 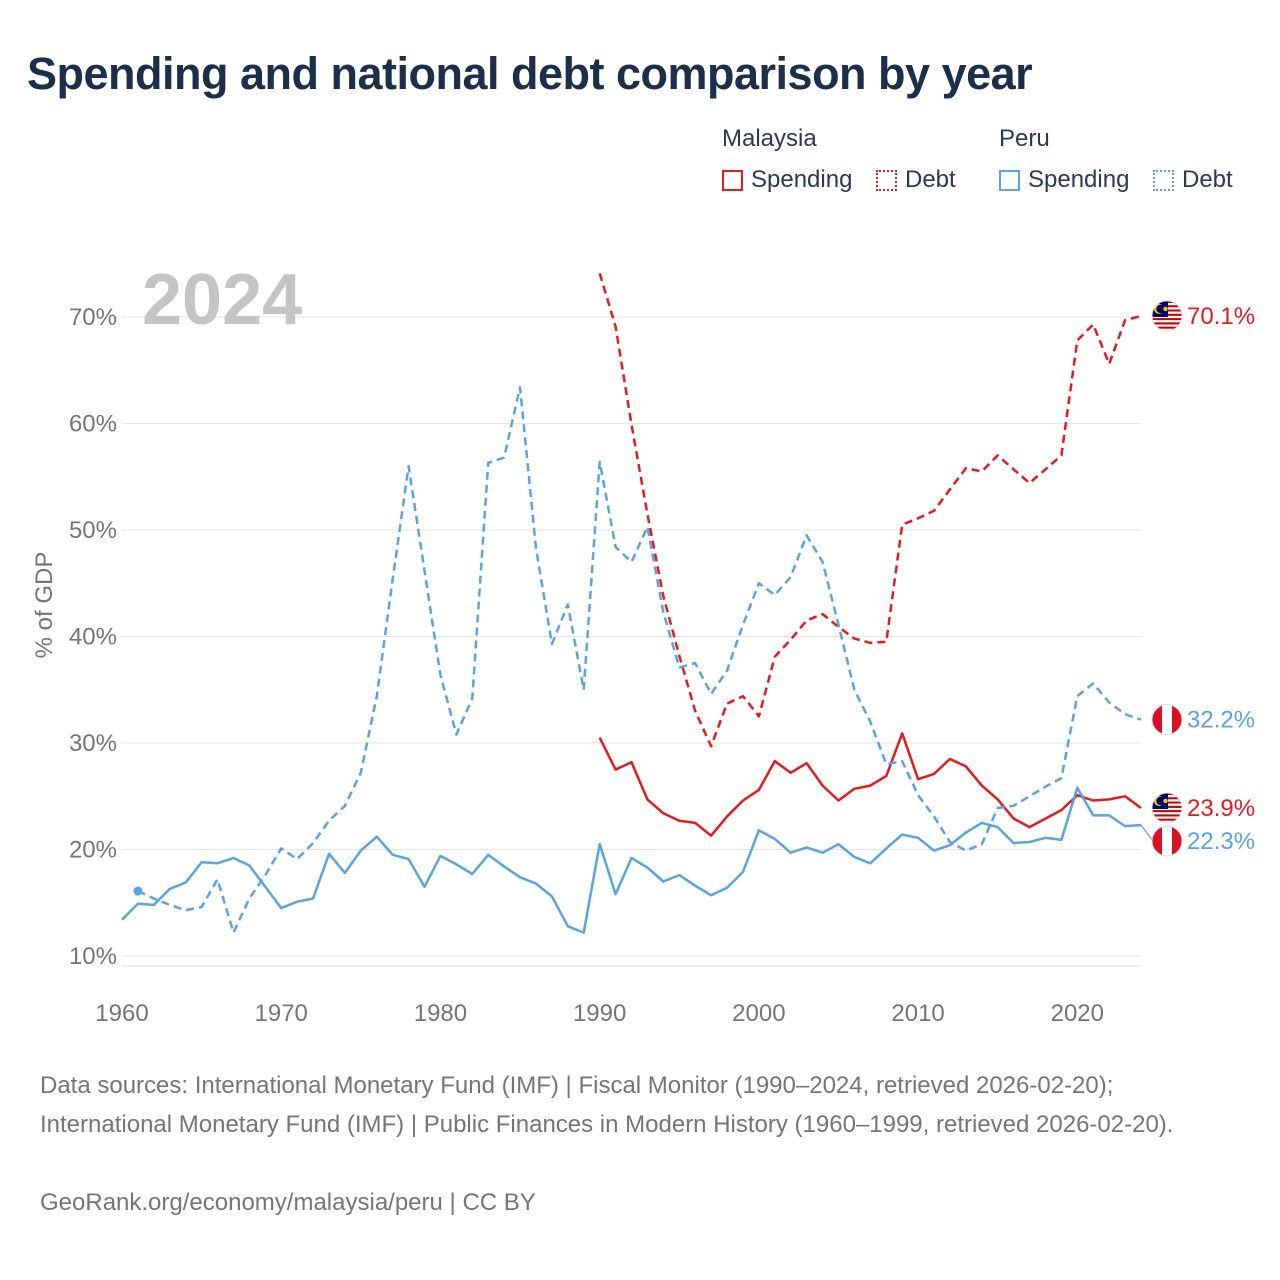 What do you see at coordinates (1221, 808) in the screenshot?
I see `end-value-label: 23.9%` at bounding box center [1221, 808].